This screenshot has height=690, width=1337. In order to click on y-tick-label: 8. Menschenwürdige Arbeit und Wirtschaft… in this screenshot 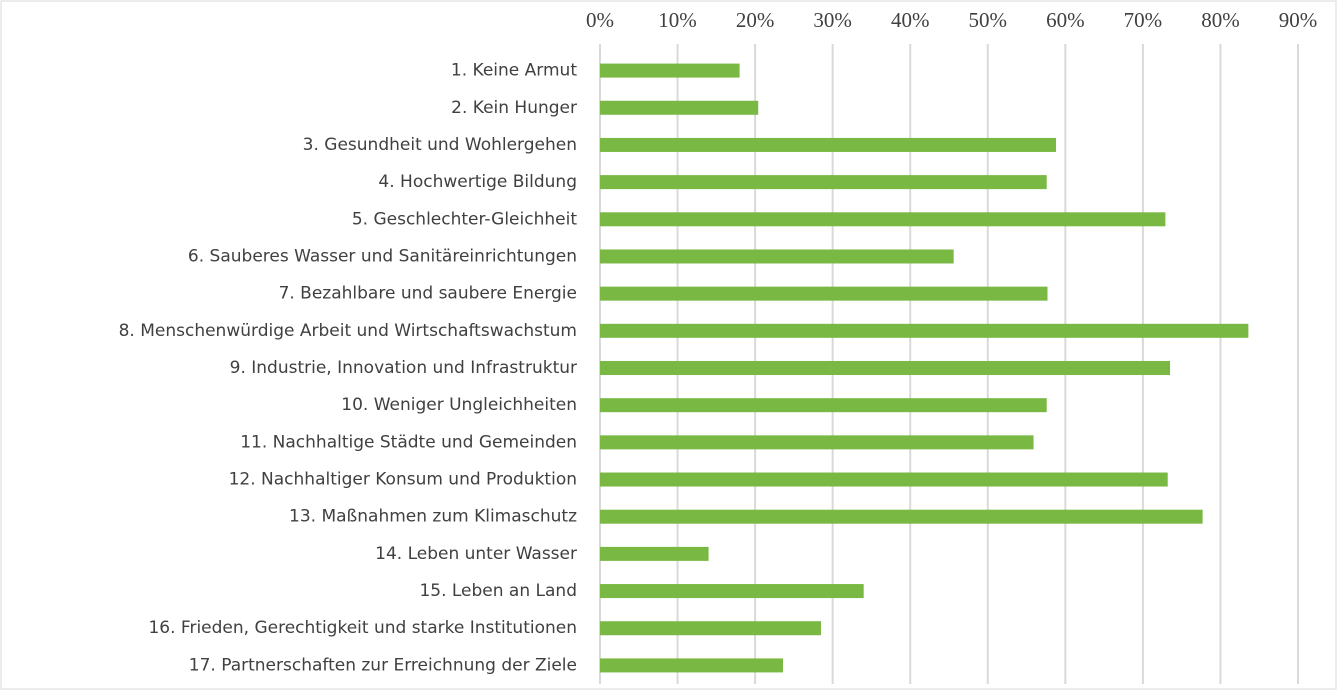, I will do `click(348, 331)`.